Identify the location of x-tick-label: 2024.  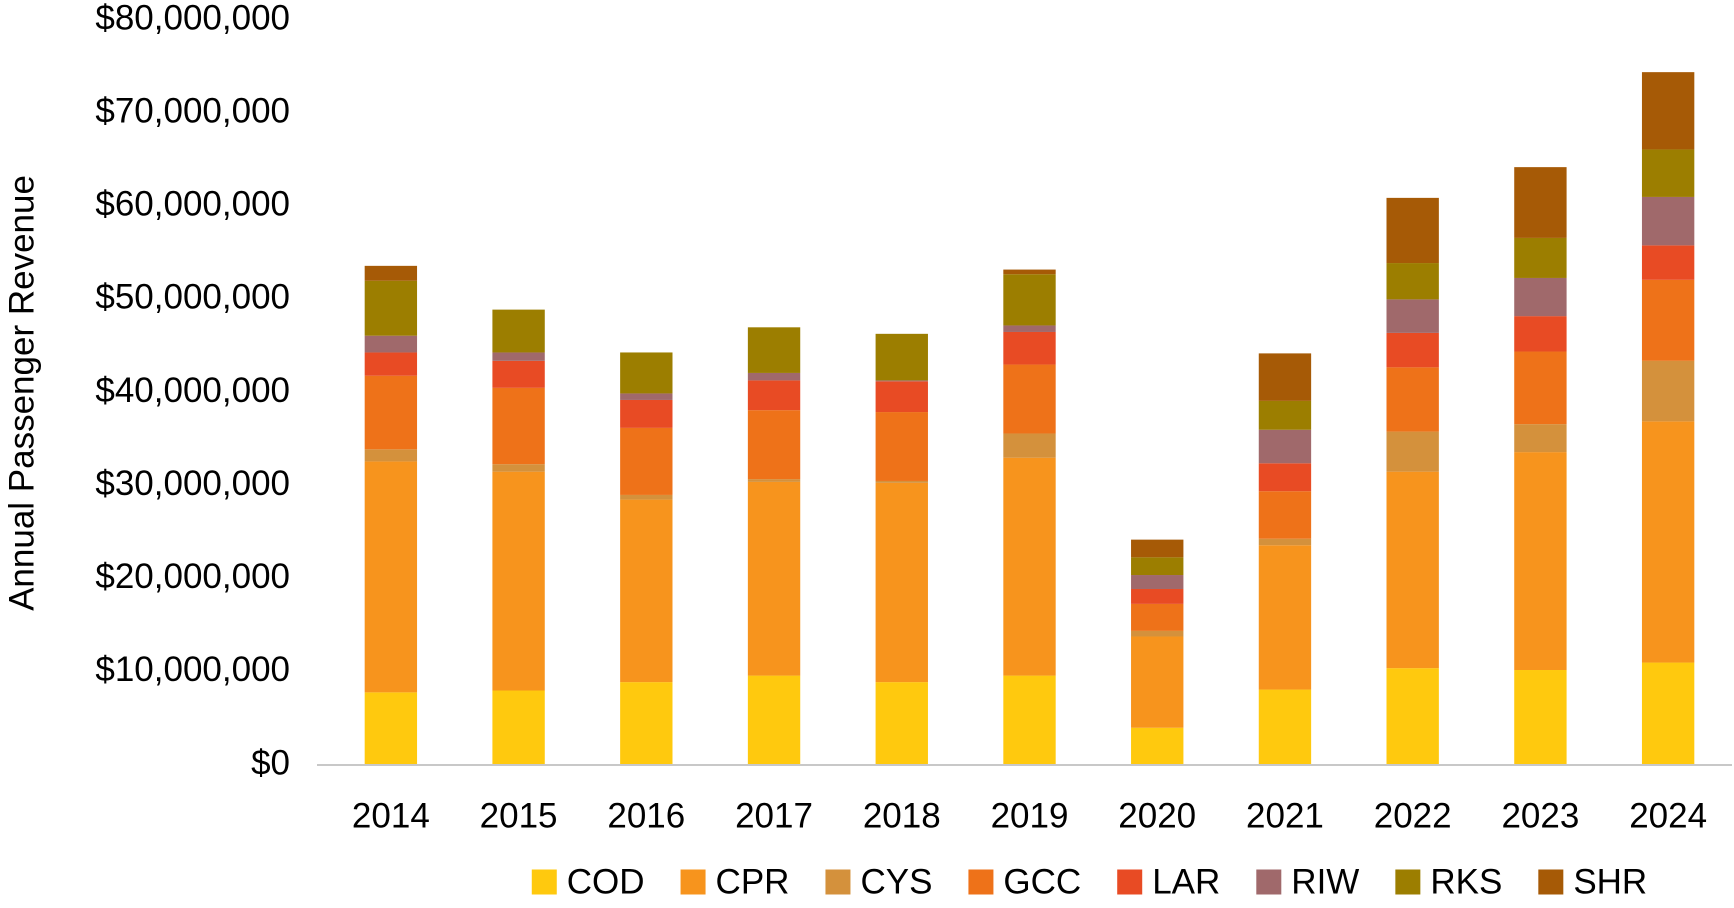
(1668, 815).